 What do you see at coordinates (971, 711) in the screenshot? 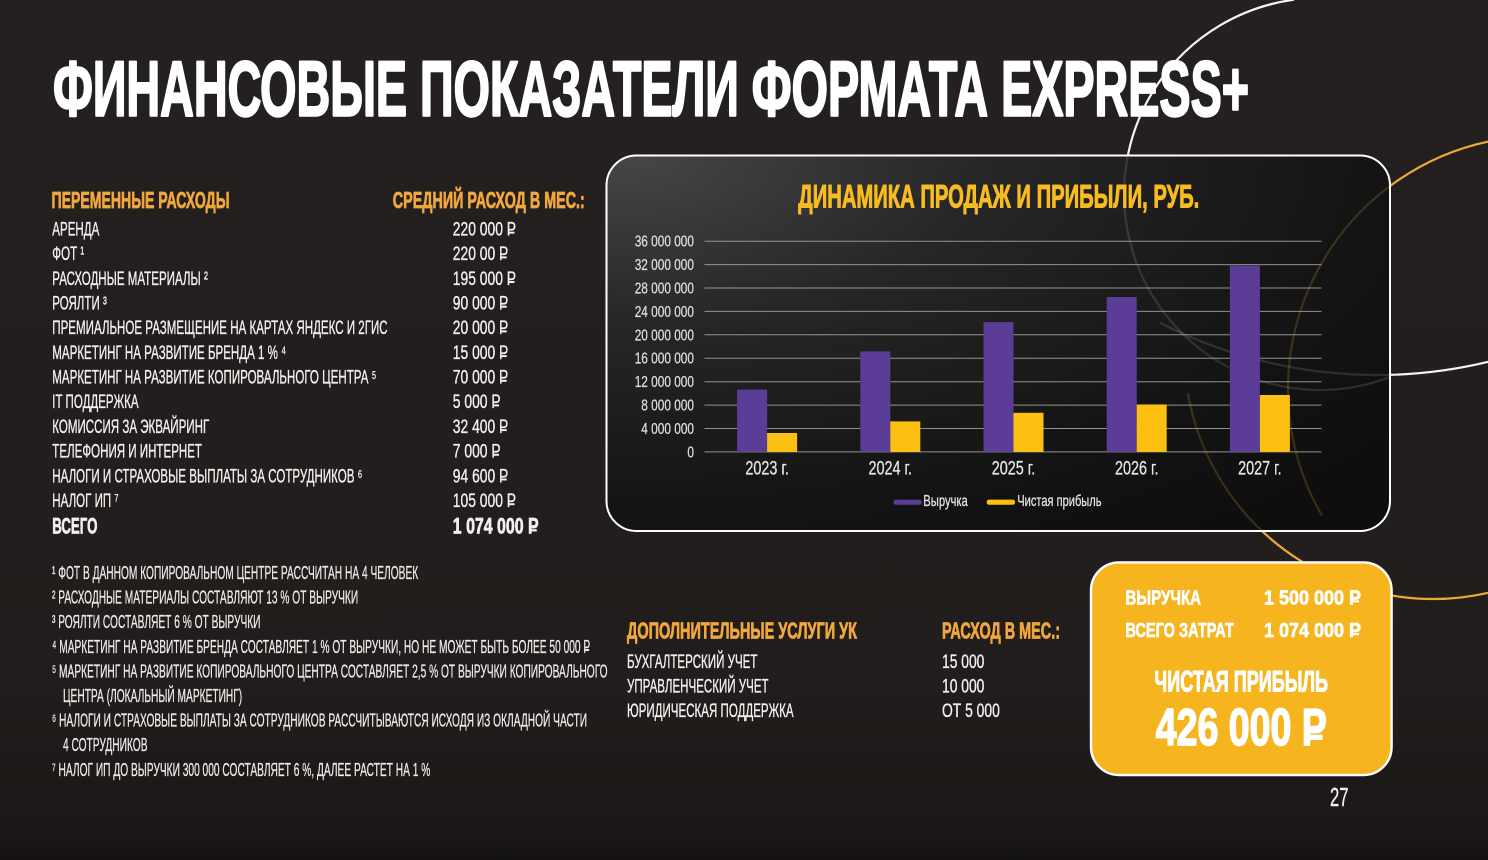
I see `svg-text: ОТ 5 000` at bounding box center [971, 711].